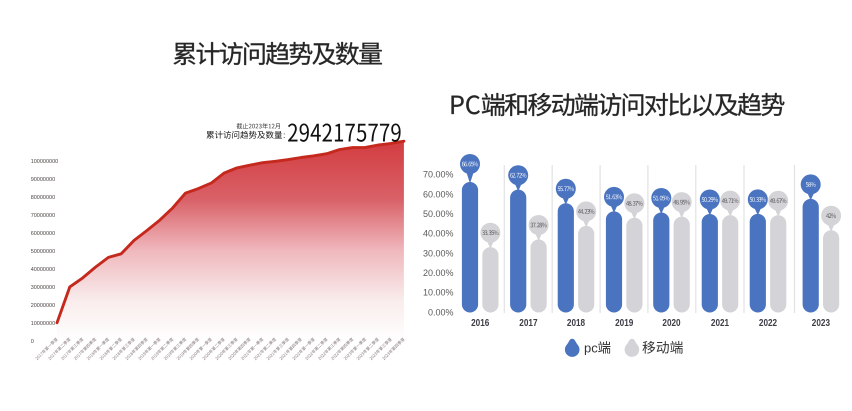 This screenshot has width=852, height=411. I want to click on svg-text: 30.00%, so click(438, 253).